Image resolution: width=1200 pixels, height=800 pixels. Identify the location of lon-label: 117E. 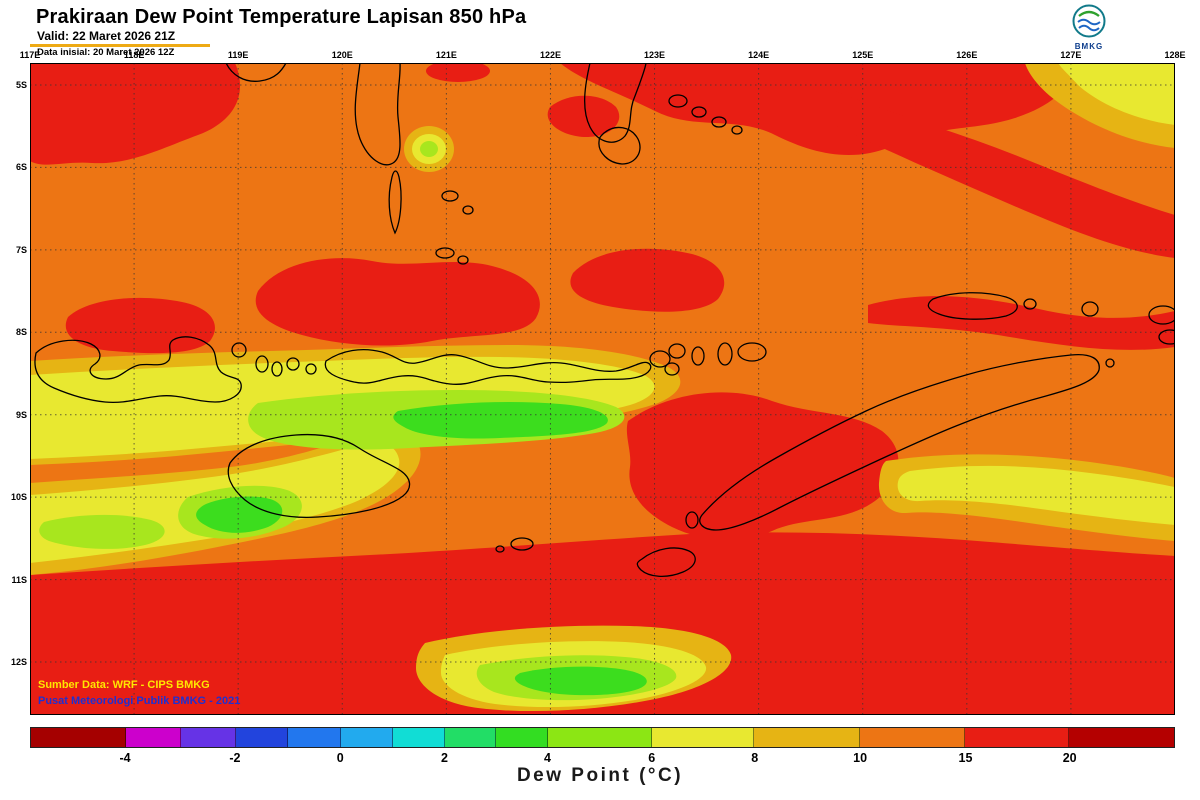
(30, 55).